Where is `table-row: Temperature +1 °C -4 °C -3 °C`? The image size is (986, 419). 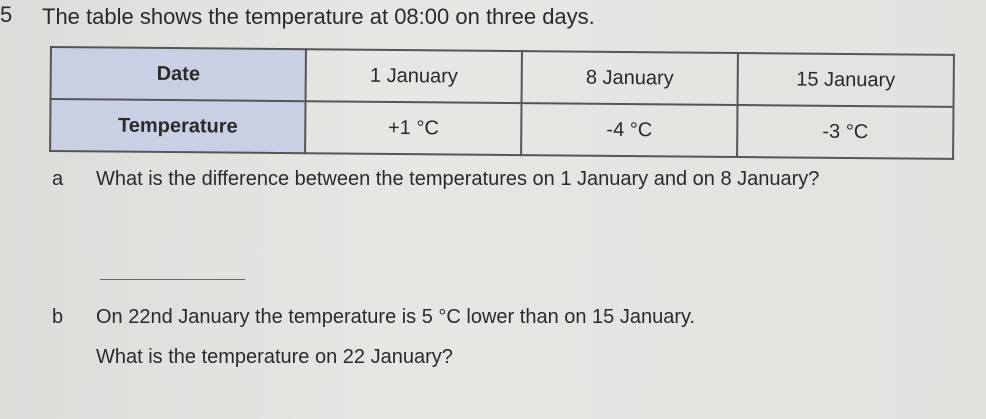 table-row: Temperature +1 °C -4 °C -3 °C is located at coordinates (502, 129).